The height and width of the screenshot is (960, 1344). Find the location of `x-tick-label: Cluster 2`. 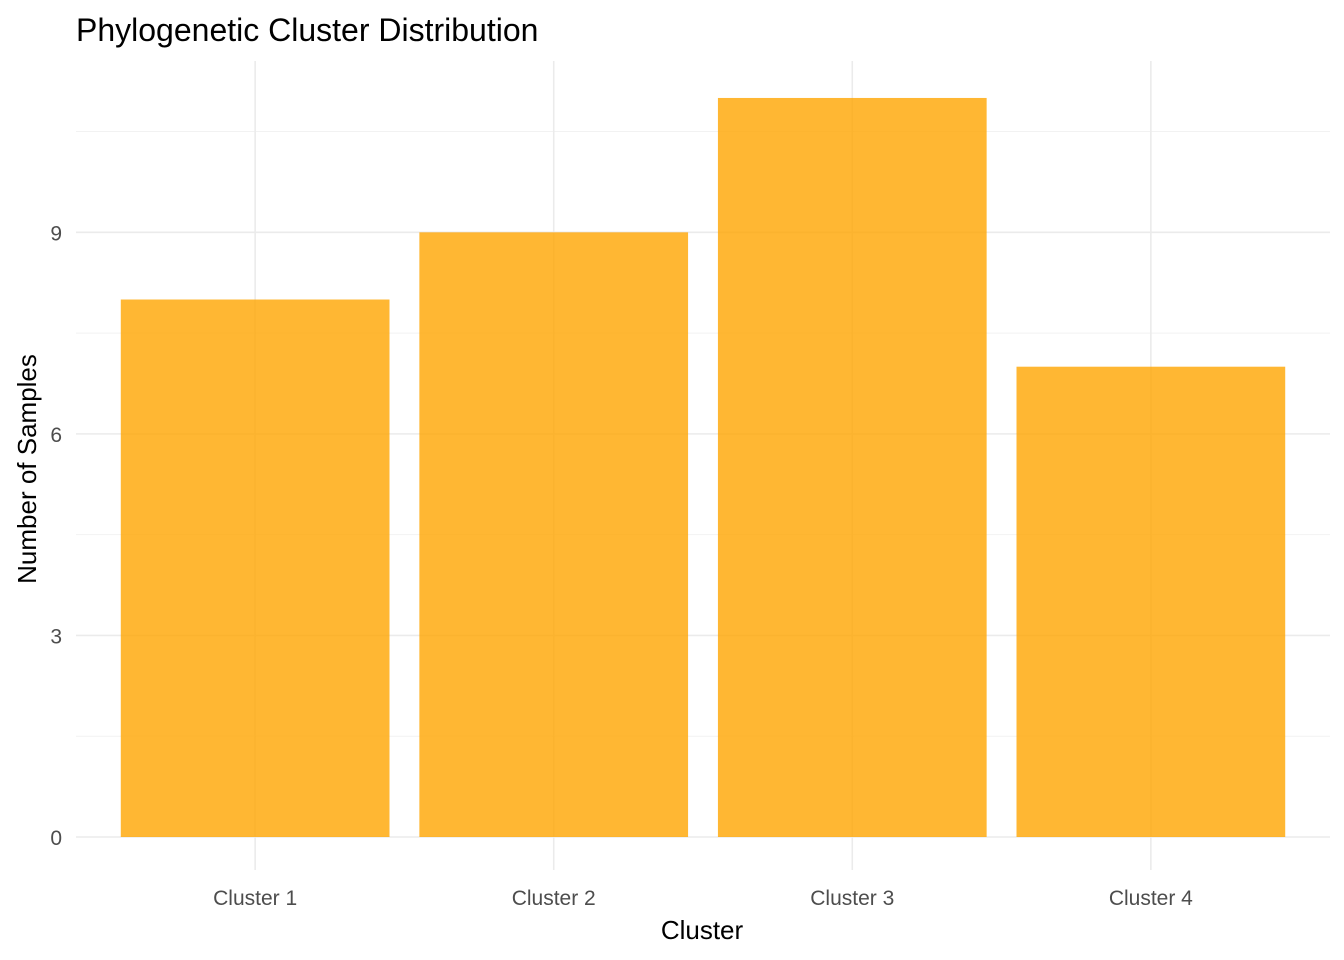

x-tick-label: Cluster 2 is located at coordinates (554, 898).